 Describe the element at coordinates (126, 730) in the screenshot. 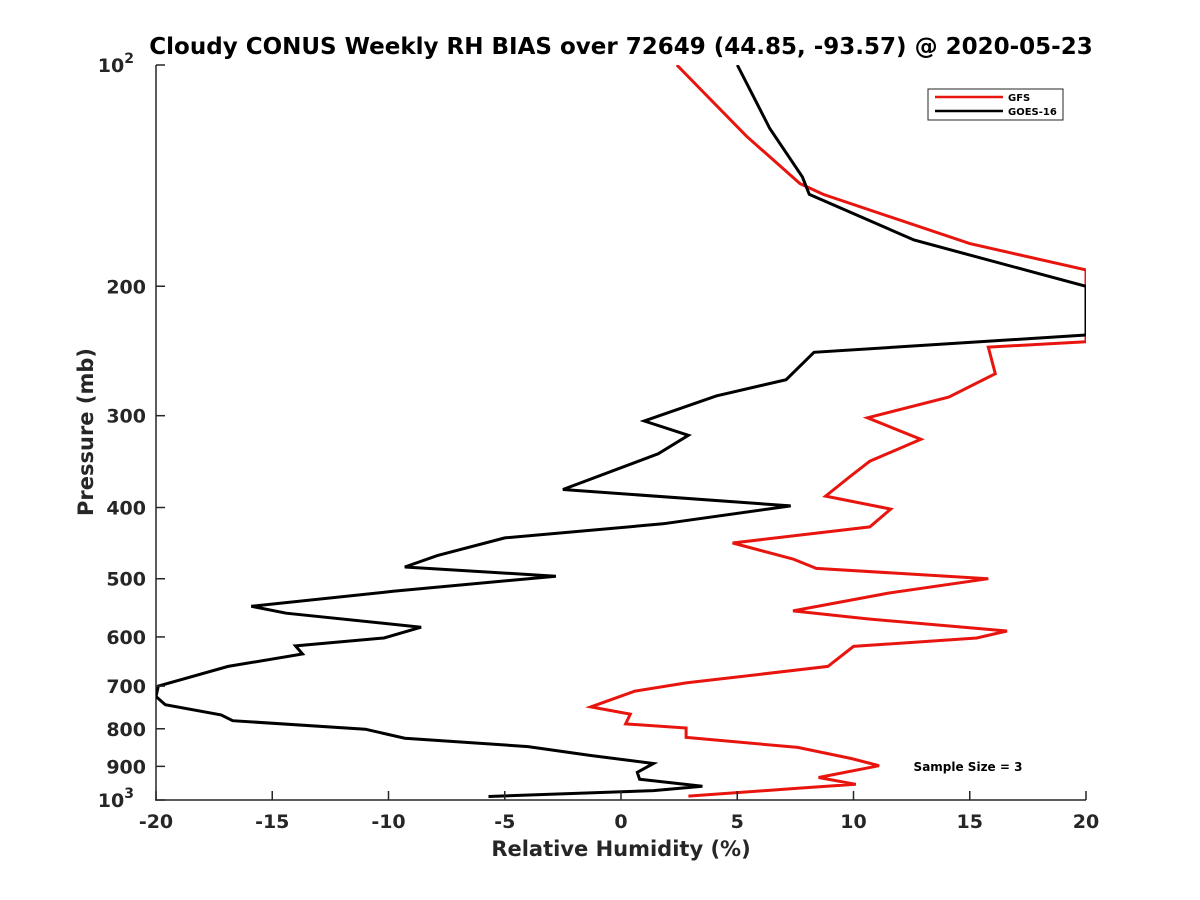

I see `y-tick-label: 800` at that location.